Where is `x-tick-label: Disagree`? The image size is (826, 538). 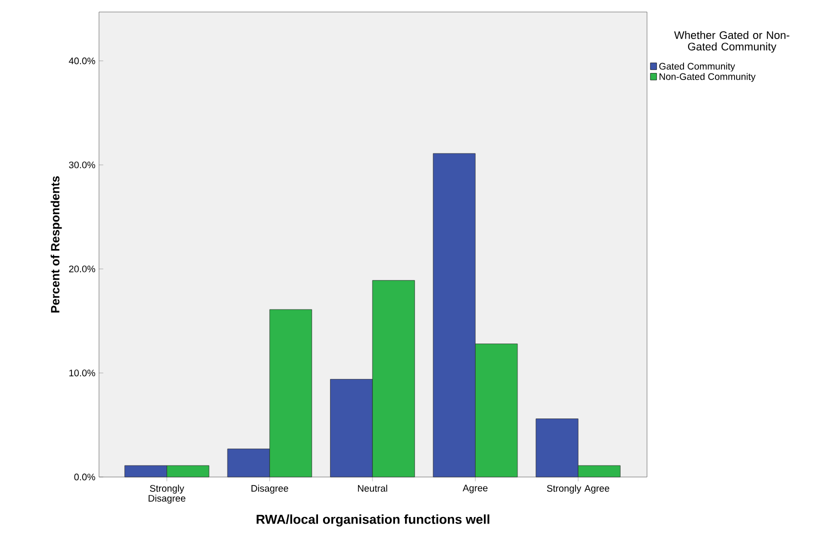 x-tick-label: Disagree is located at coordinates (270, 489).